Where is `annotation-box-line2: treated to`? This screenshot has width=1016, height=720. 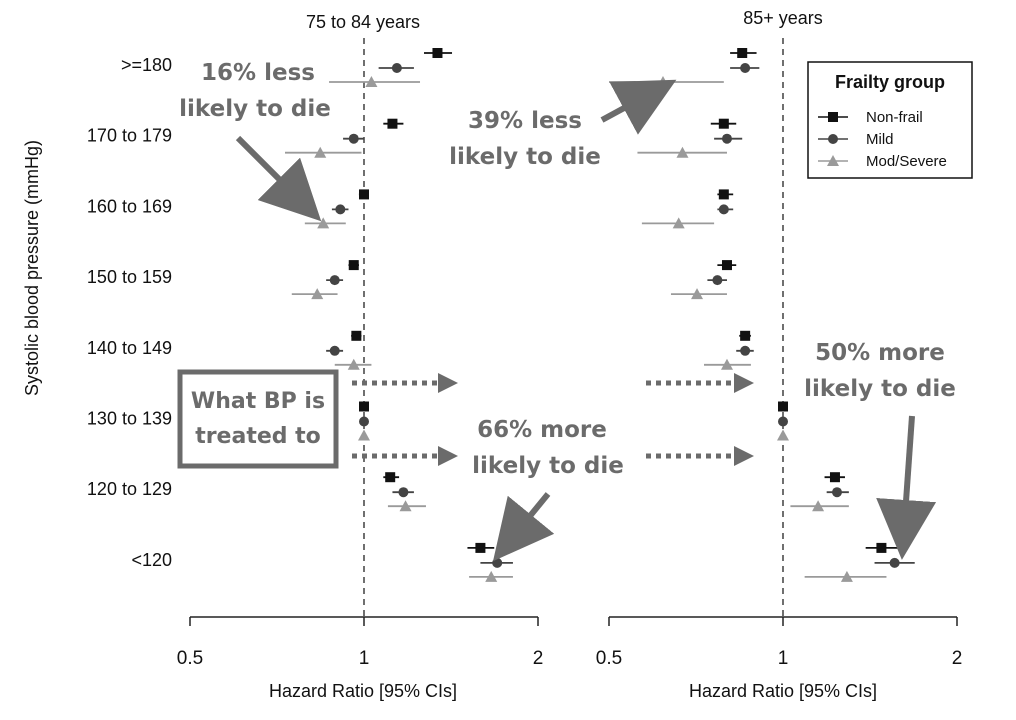
annotation-box-line2: treated to is located at coordinates (258, 436).